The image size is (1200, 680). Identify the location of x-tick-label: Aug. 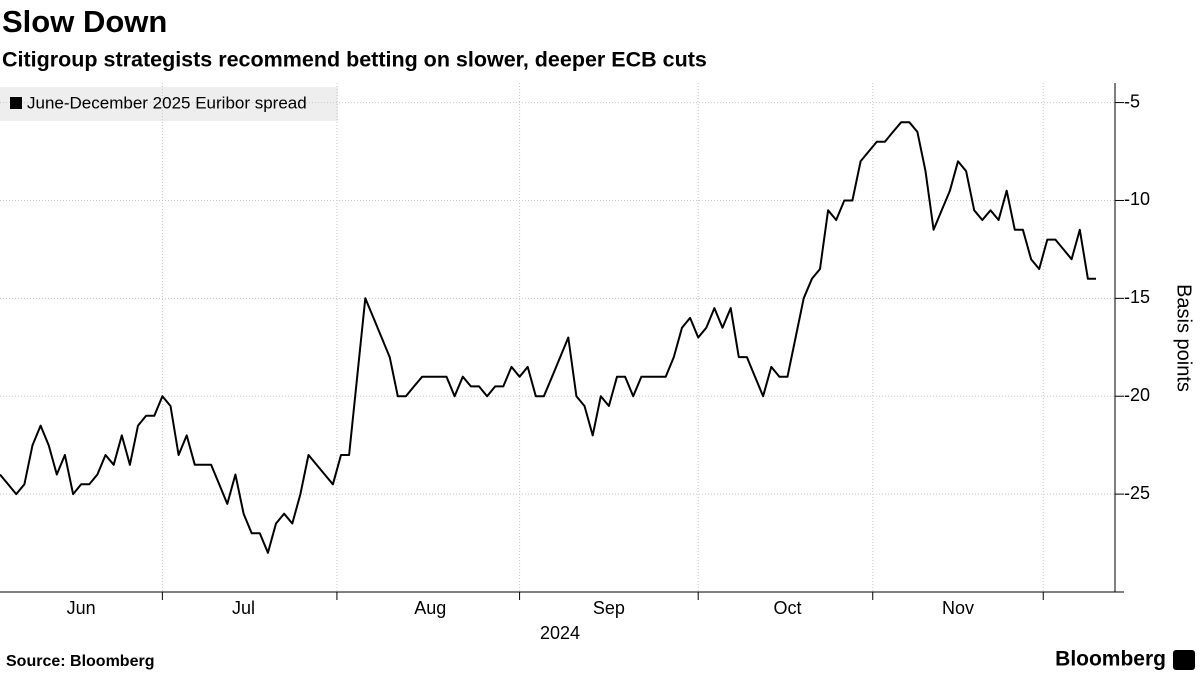
(430, 608).